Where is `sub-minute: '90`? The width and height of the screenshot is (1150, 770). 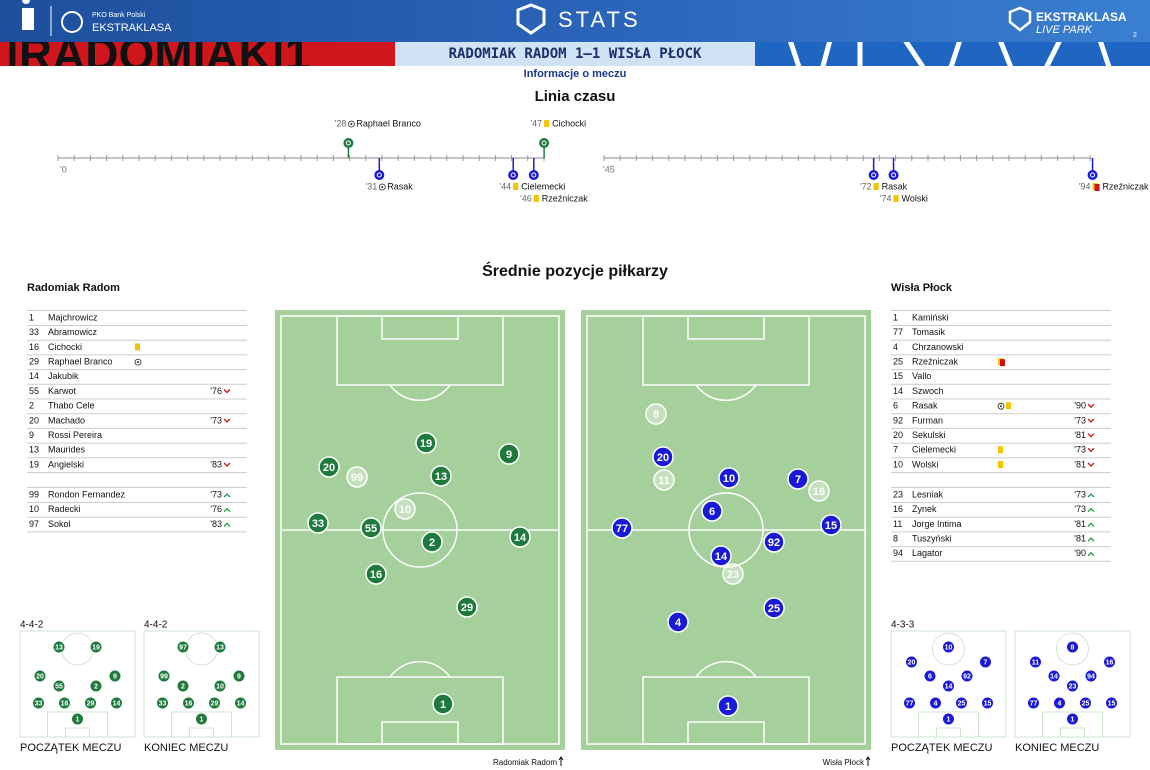 sub-minute: '90 is located at coordinates (1080, 406).